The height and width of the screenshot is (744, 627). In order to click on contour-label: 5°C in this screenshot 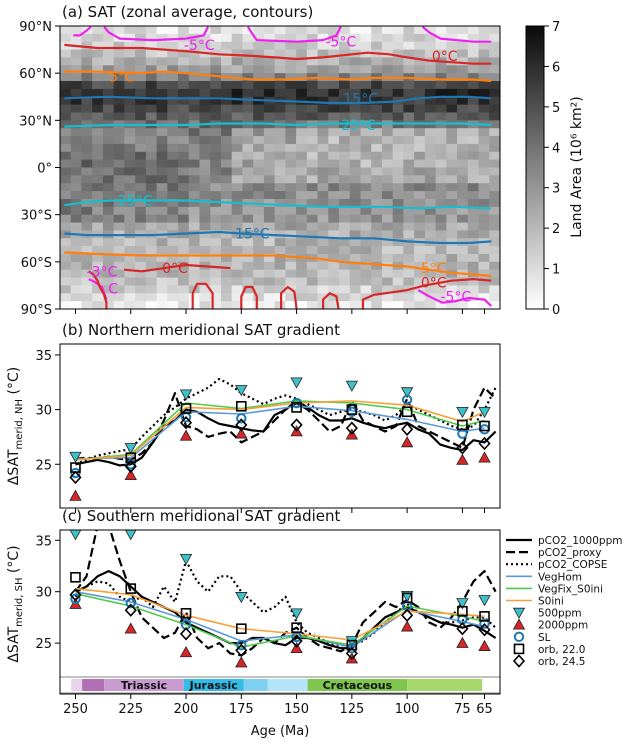, I will do `click(122, 77)`.